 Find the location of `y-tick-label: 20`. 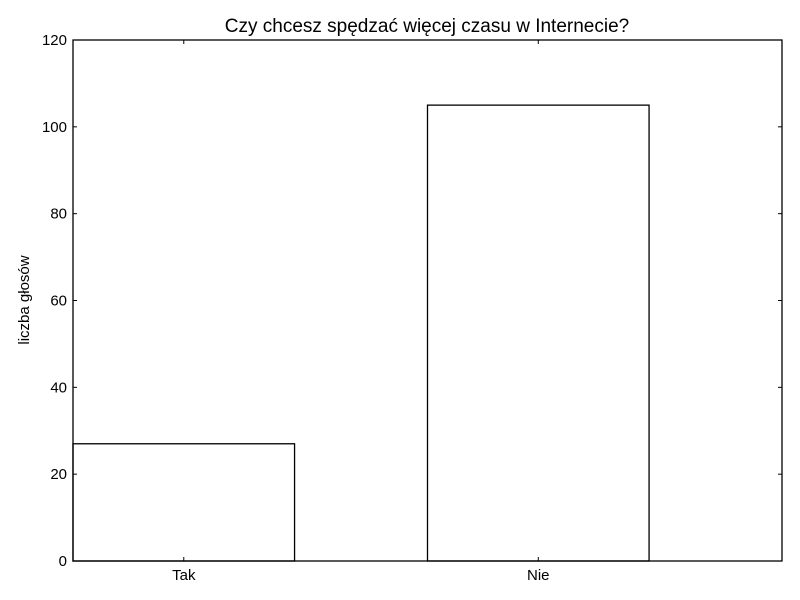

y-tick-label: 20 is located at coordinates (58, 474).